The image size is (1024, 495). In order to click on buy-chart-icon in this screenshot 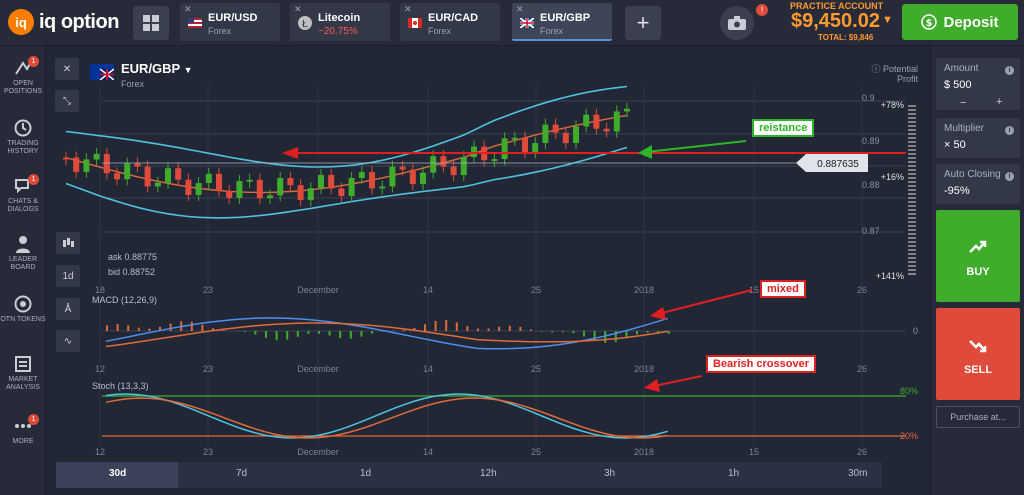, I will do `click(978, 246)`.